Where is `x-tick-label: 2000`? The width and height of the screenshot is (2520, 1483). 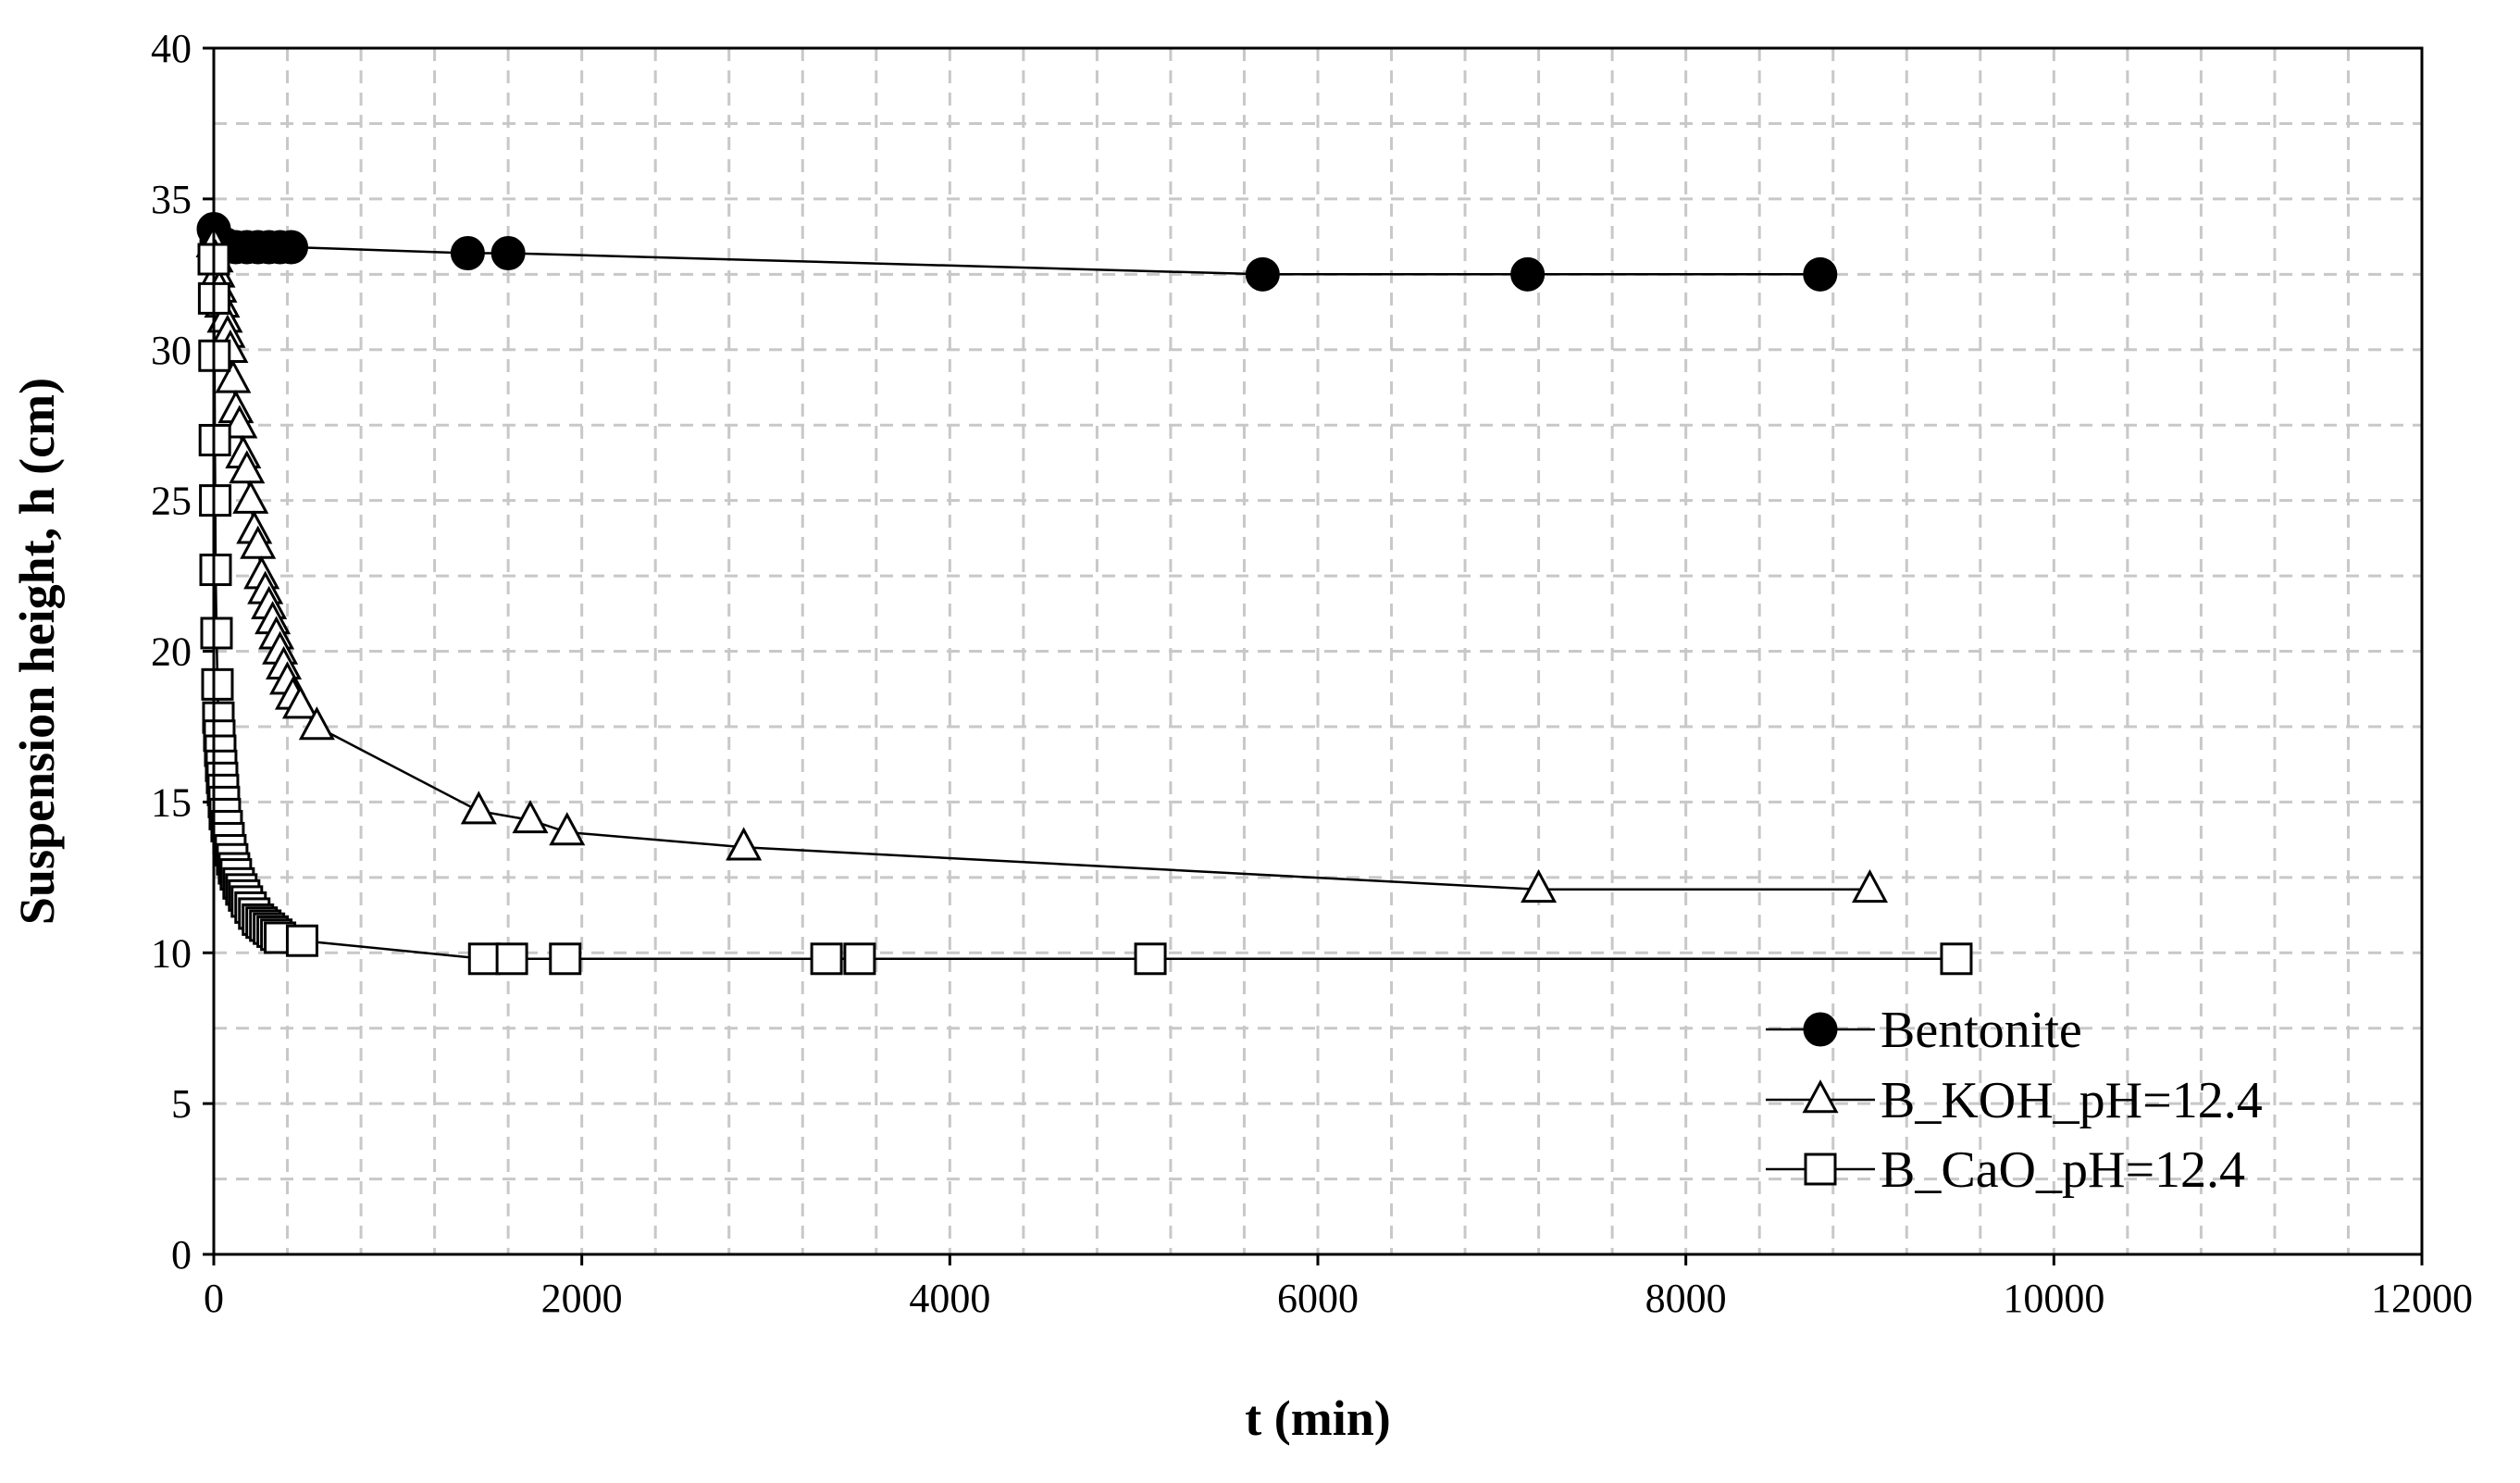 x-tick-label: 2000 is located at coordinates (582, 1299).